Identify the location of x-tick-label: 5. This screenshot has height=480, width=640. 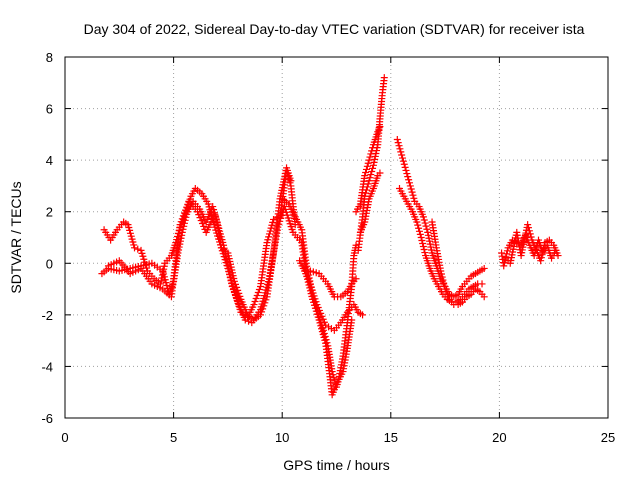
(173, 437).